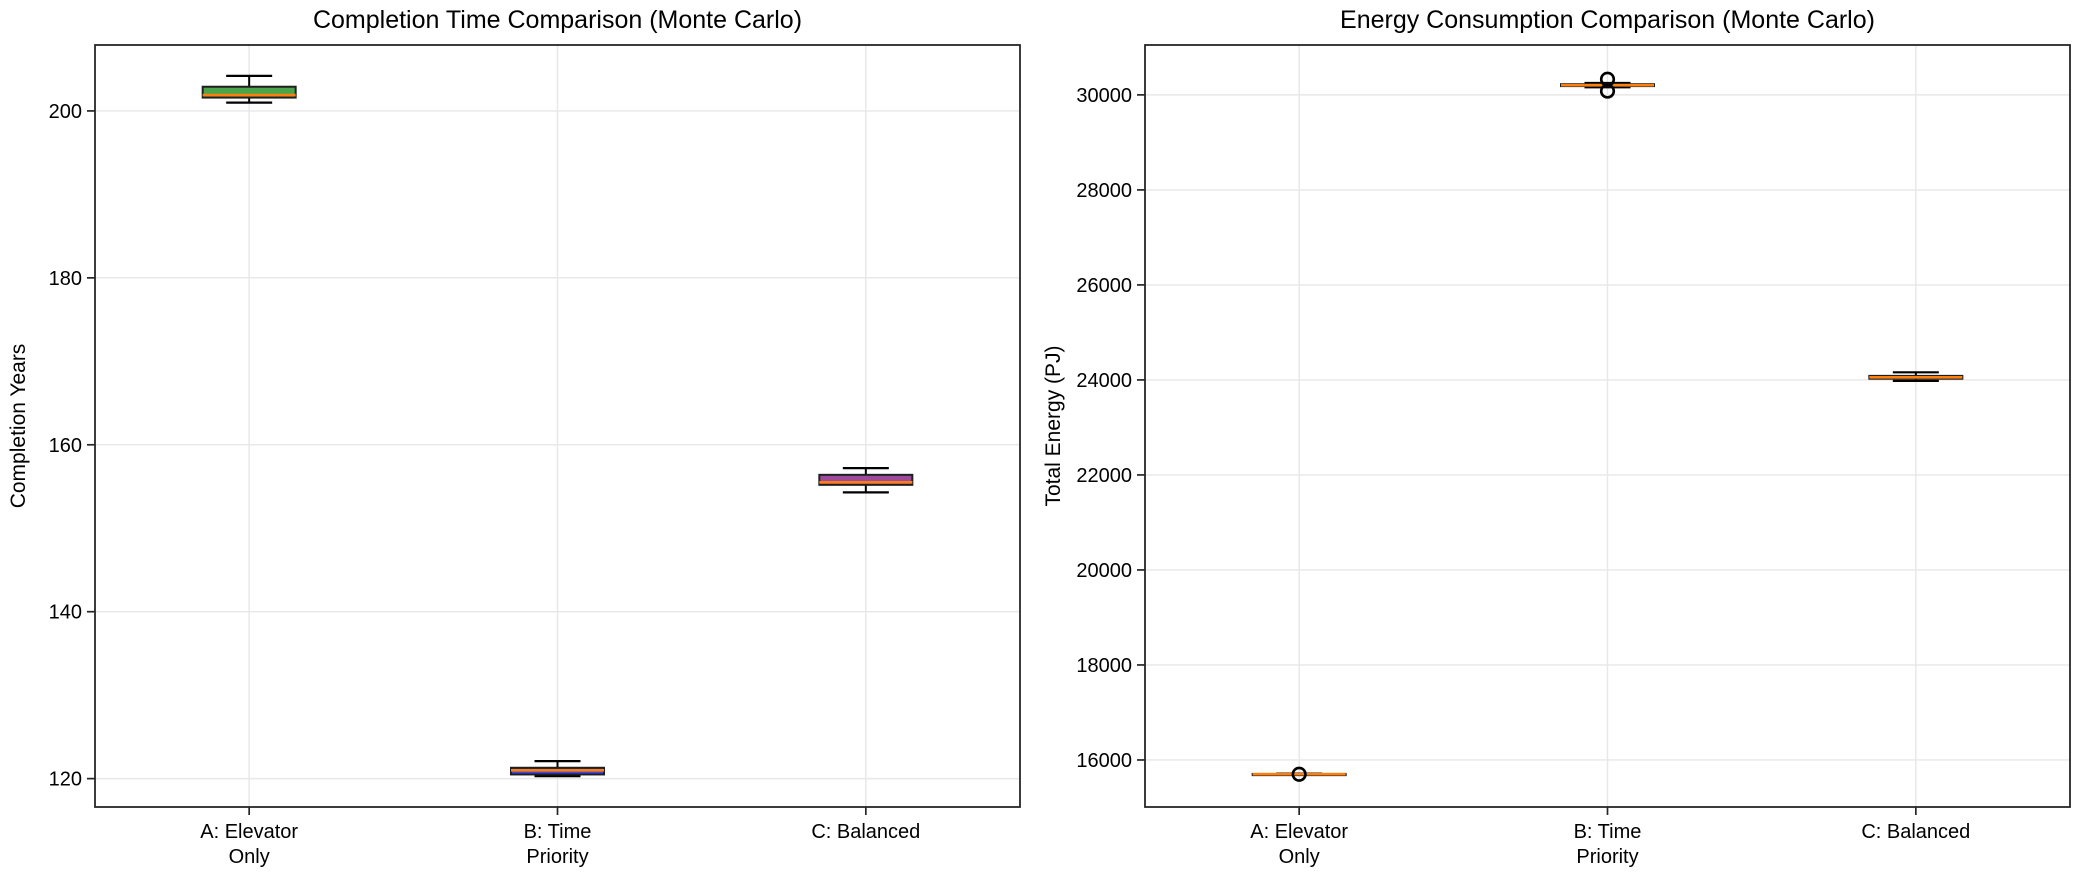 Image resolution: width=2085 pixels, height=878 pixels. Describe the element at coordinates (1053, 425) in the screenshot. I see `y-axis-label: Total Energy (PJ)` at that location.